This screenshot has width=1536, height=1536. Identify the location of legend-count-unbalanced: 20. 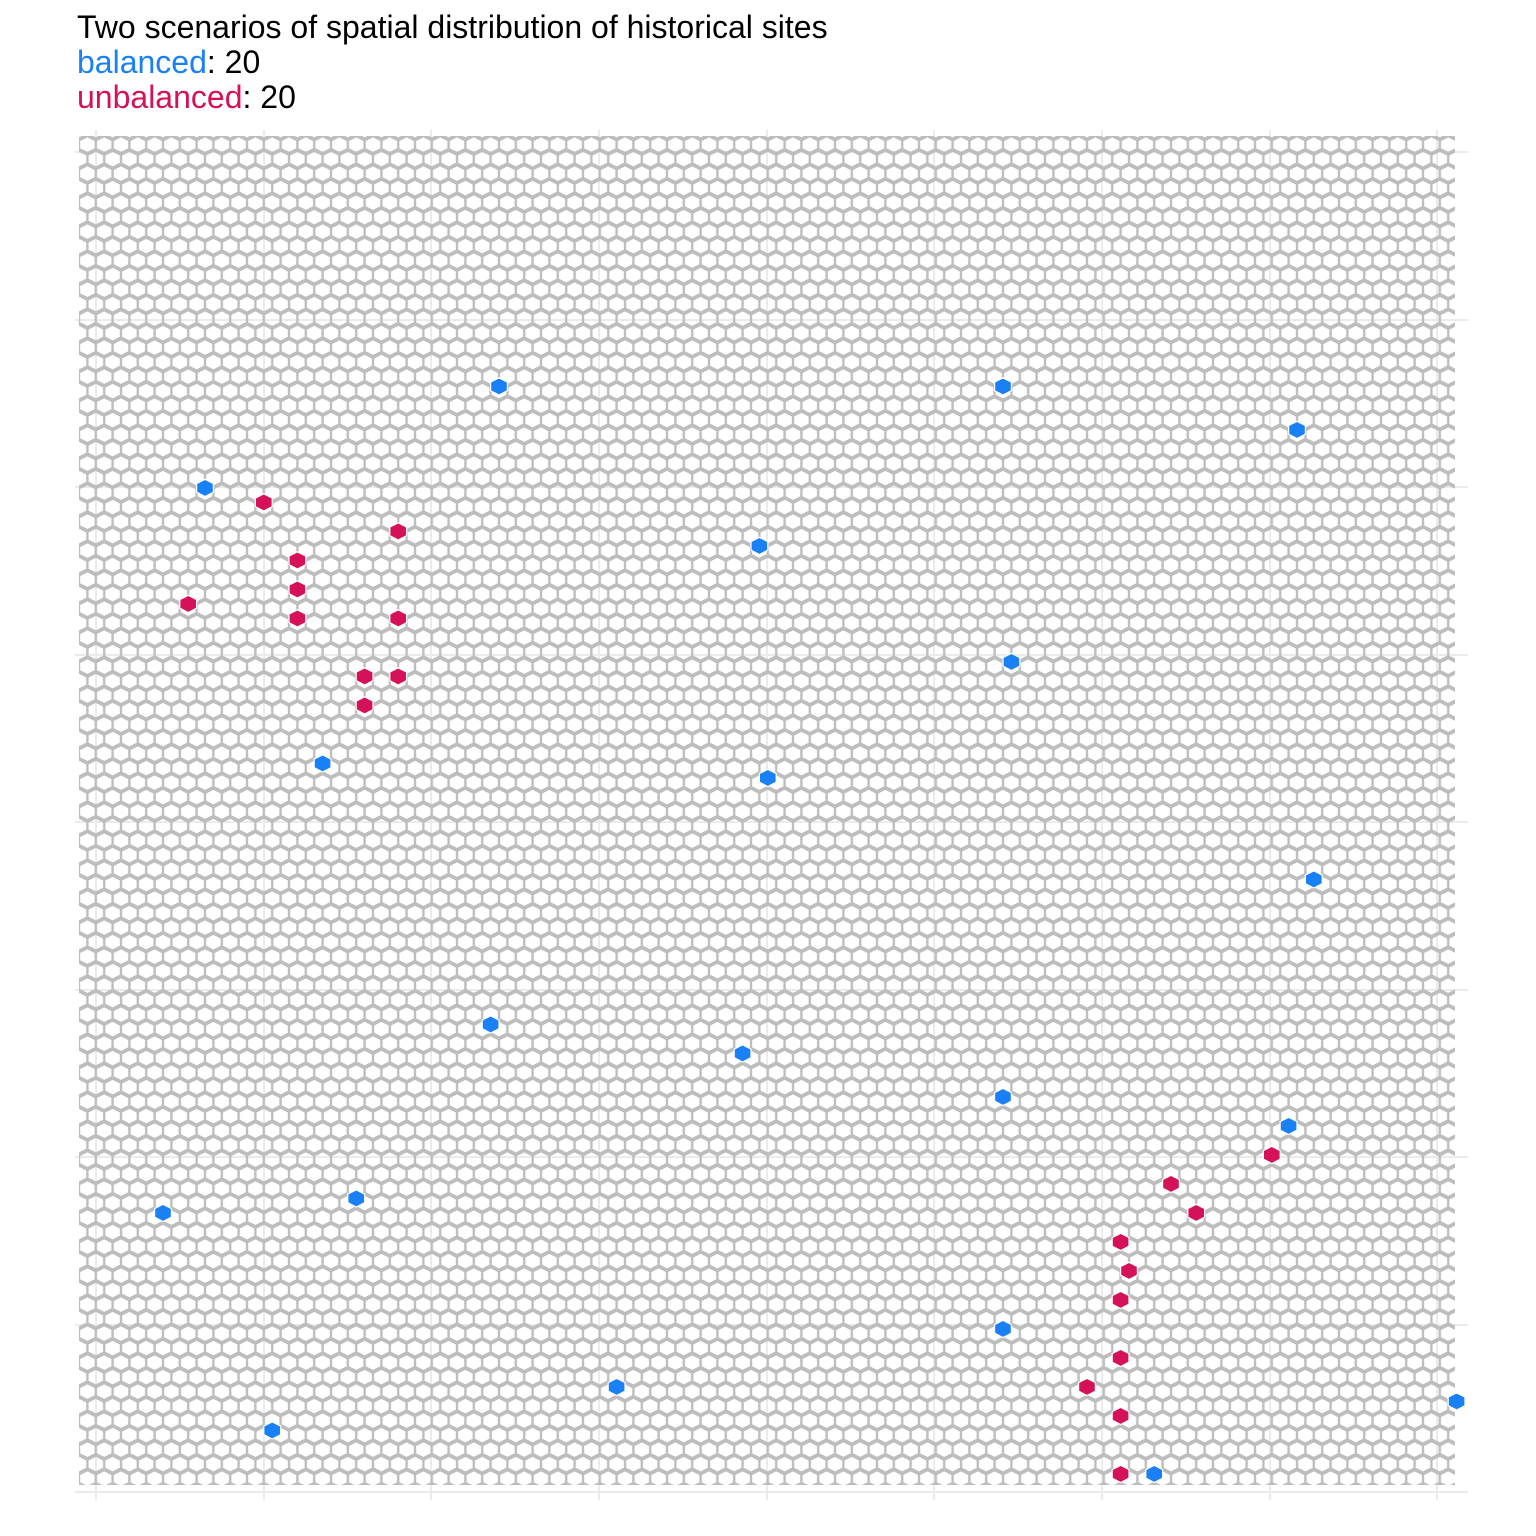
(278, 97).